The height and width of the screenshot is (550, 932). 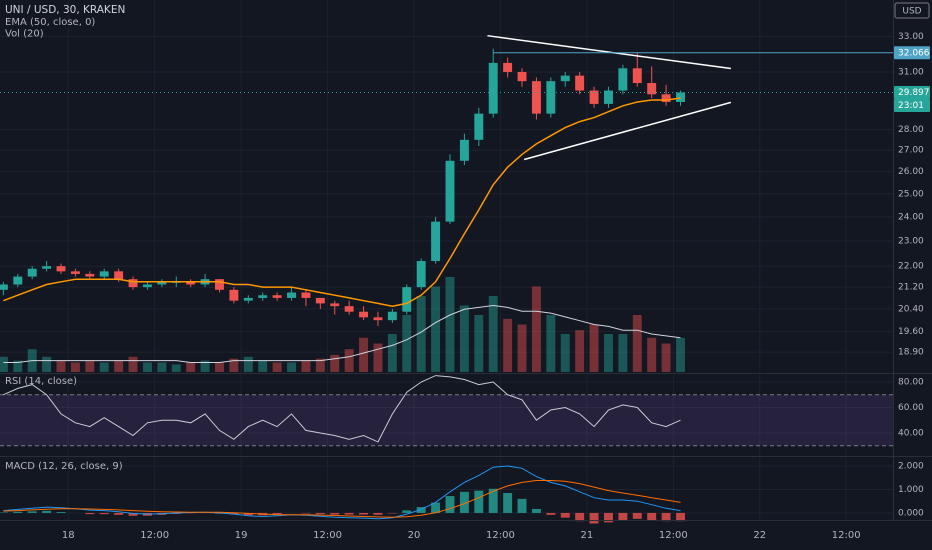 What do you see at coordinates (627, 131) in the screenshot?
I see `trendline` at bounding box center [627, 131].